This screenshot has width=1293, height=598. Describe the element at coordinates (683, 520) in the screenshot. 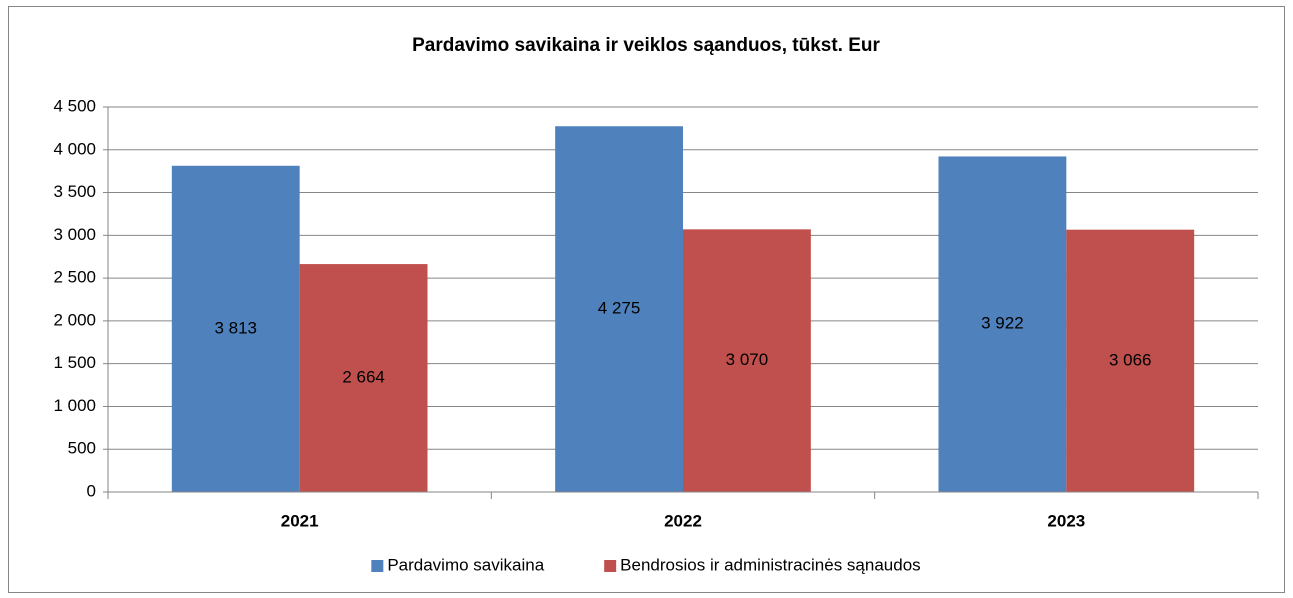

I see `x-tick-label: 2022` at that location.